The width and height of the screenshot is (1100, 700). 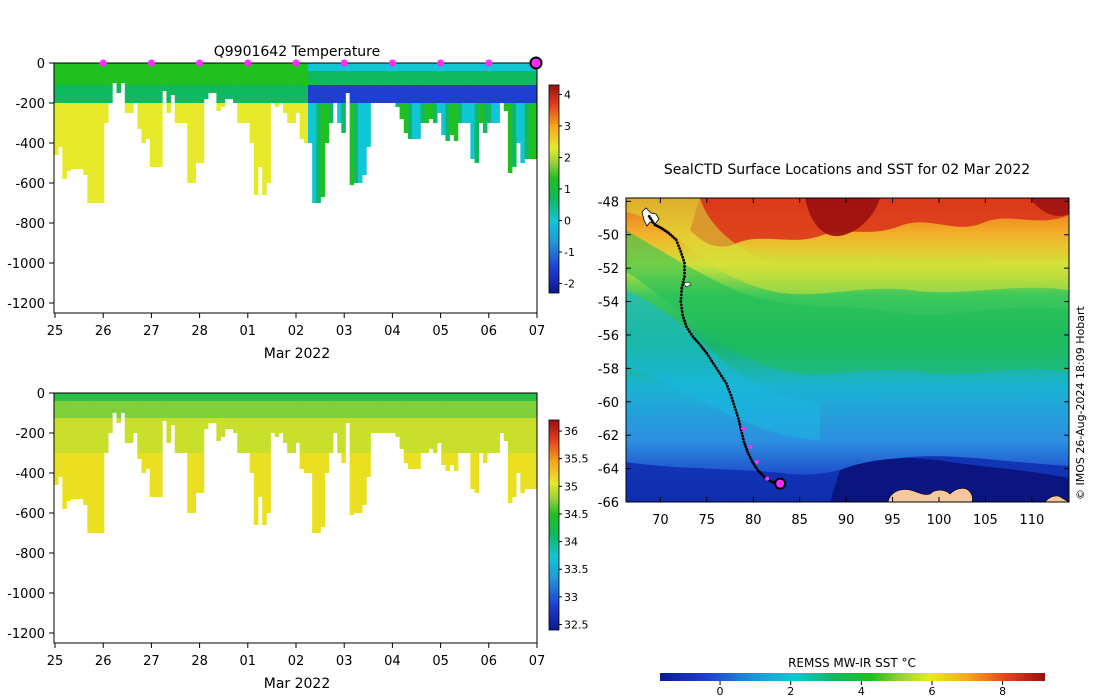 What do you see at coordinates (861, 689) in the screenshot?
I see `sst-colorbar-ticks: 0 2 4 6 8` at bounding box center [861, 689].